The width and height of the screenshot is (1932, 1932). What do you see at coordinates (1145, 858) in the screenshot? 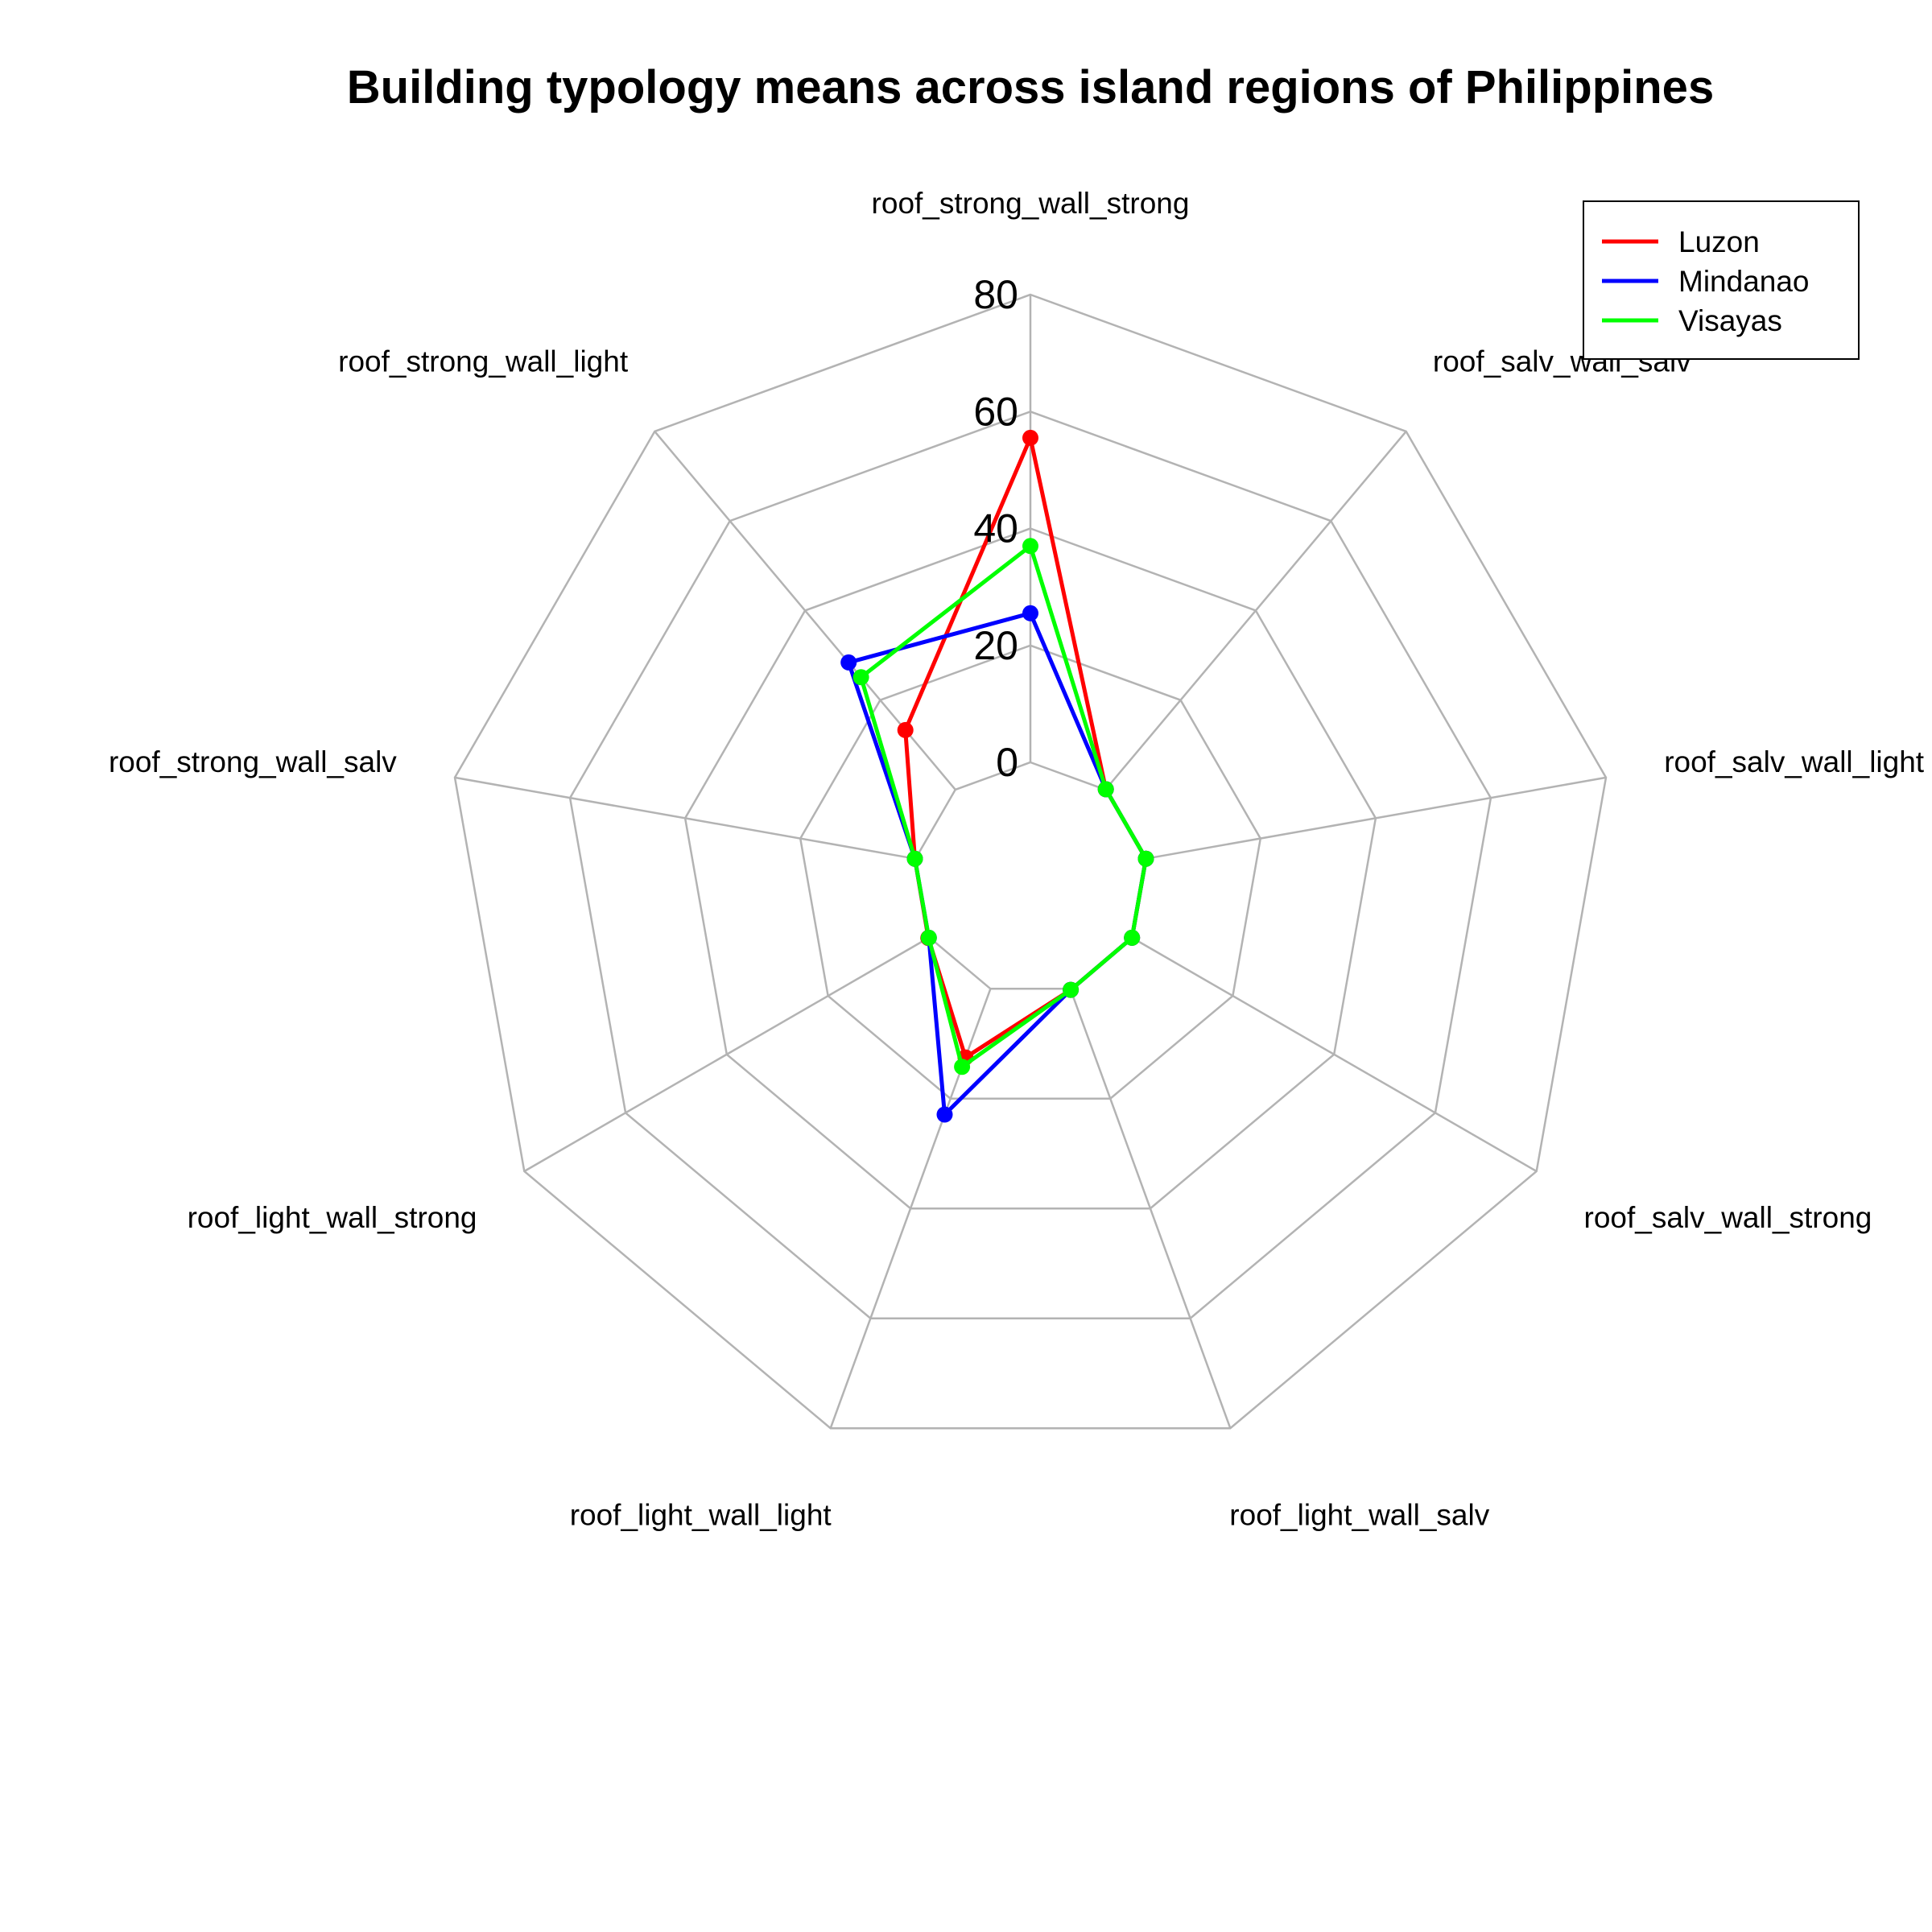
I see `data-point-visayas-roof-salv-wall-light` at bounding box center [1145, 858].